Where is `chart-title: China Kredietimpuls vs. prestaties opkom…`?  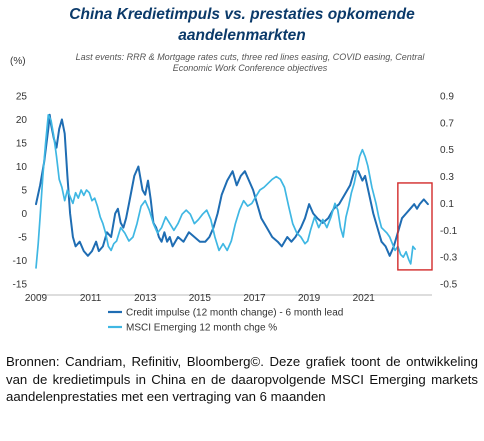
chart-title: China Kredietimpuls vs. prestaties opkom… is located at coordinates (242, 25).